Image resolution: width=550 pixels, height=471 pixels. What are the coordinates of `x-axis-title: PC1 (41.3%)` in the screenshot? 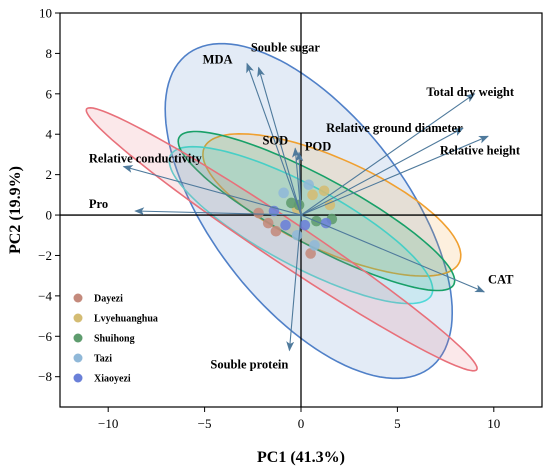 It's located at (301, 457).